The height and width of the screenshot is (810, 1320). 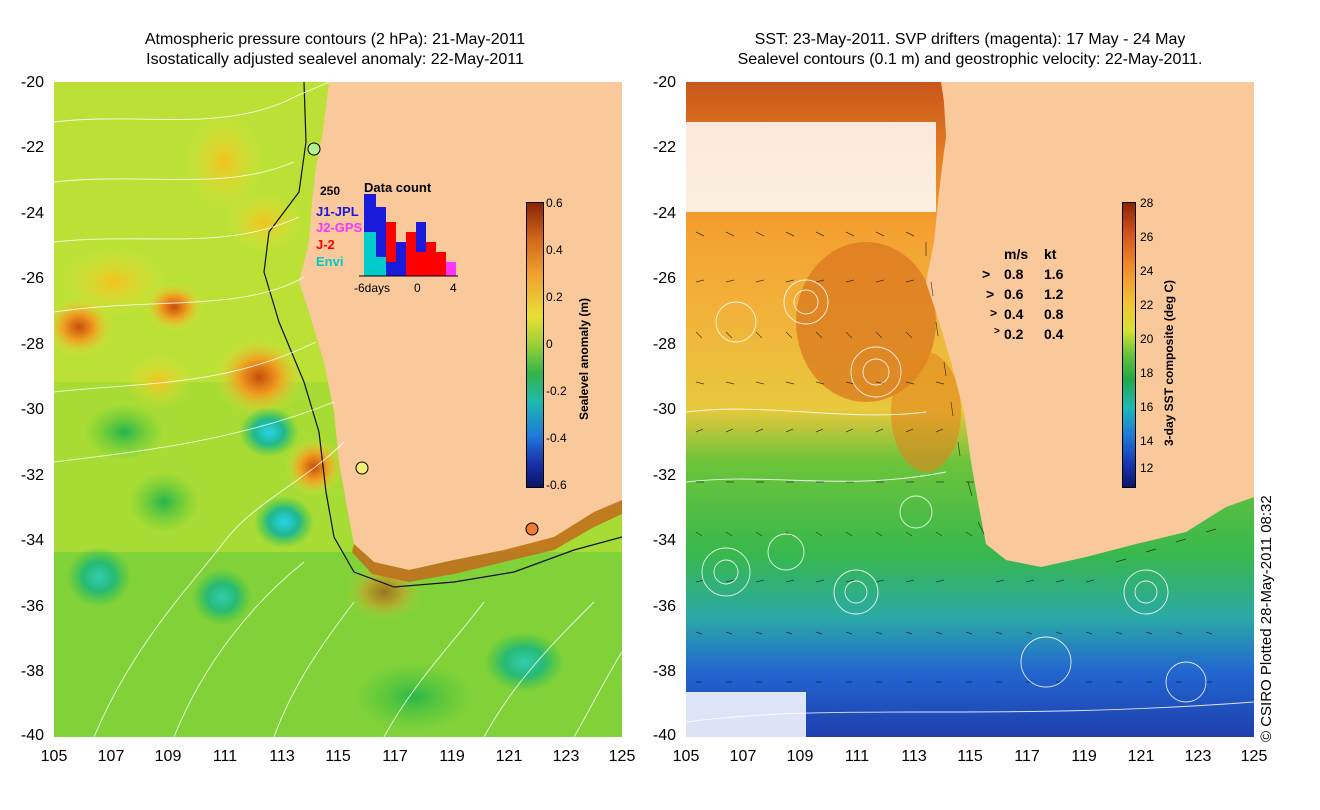 What do you see at coordinates (398, 187) in the screenshot?
I see `inset-title: Data count` at bounding box center [398, 187].